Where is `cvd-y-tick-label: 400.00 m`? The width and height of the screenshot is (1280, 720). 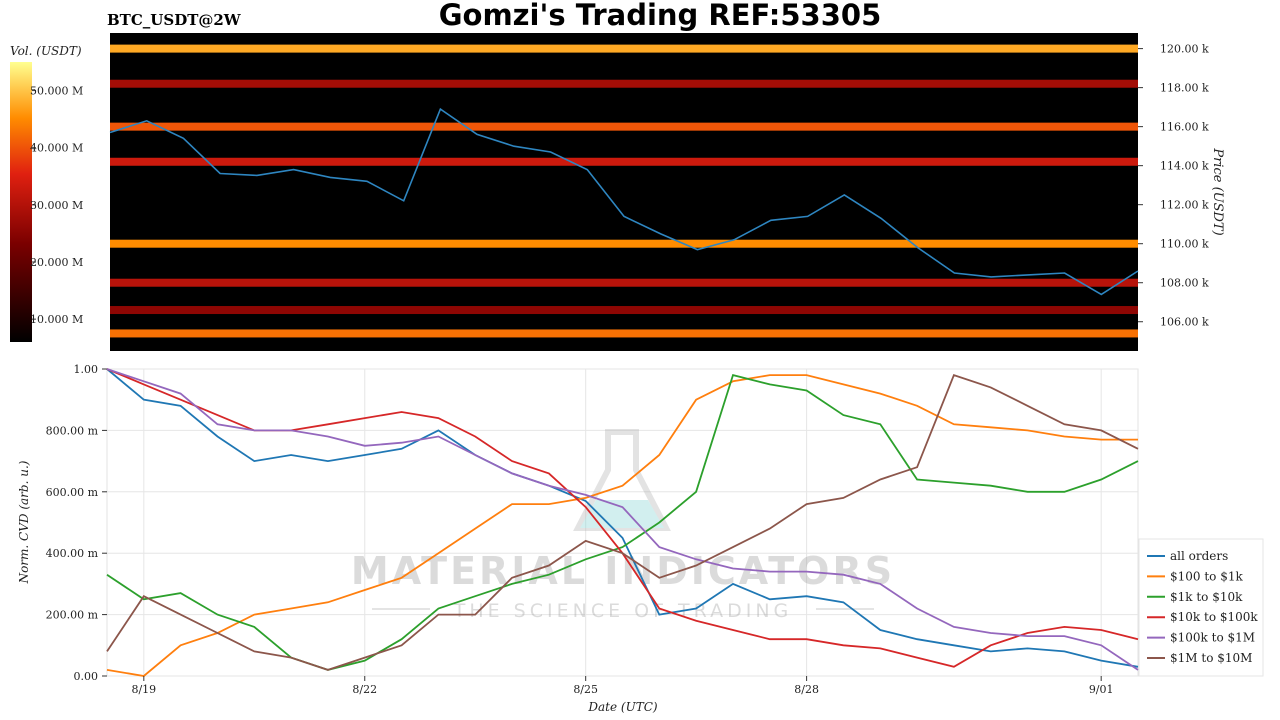
cvd-y-tick-label: 400.00 m is located at coordinates (72, 553).